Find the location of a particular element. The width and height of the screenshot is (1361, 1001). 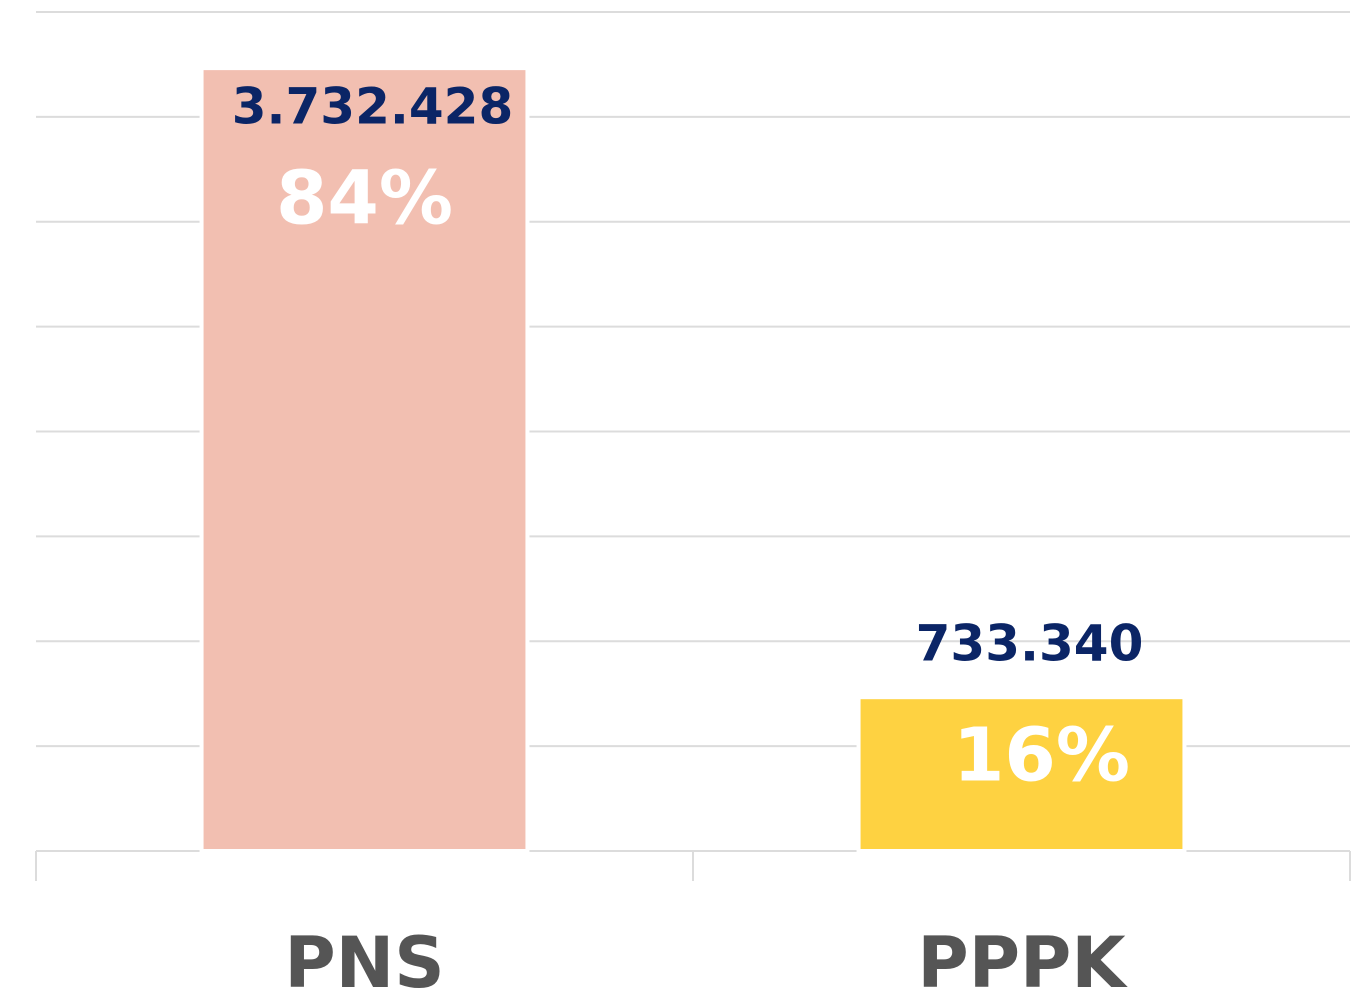

value-label: 3.732.428 is located at coordinates (373, 107).